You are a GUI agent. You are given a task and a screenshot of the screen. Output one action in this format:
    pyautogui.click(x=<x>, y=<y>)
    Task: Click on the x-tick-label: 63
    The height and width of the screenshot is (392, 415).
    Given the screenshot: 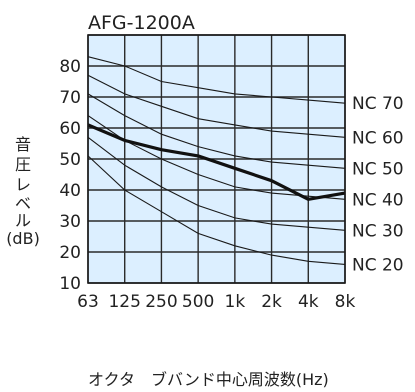 What is the action you would take?
    pyautogui.click(x=88, y=302)
    